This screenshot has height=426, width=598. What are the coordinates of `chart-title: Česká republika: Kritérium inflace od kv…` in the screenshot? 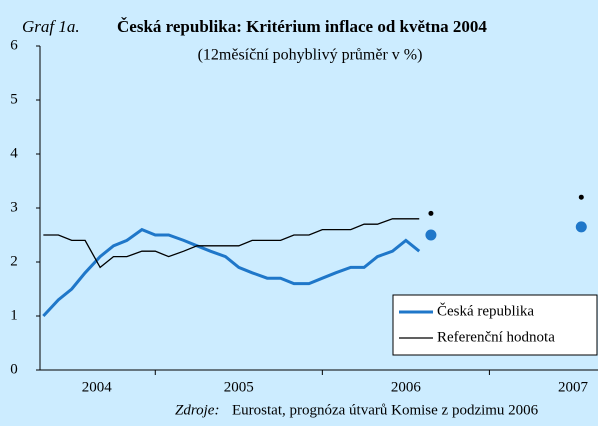 It's located at (302, 26).